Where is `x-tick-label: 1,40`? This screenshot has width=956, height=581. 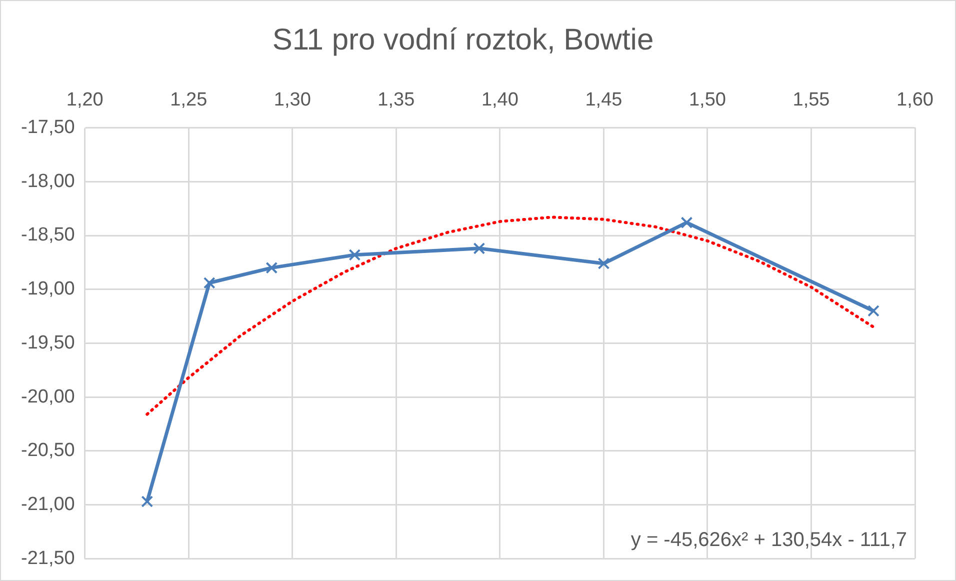
x-tick-label: 1,40 is located at coordinates (499, 100).